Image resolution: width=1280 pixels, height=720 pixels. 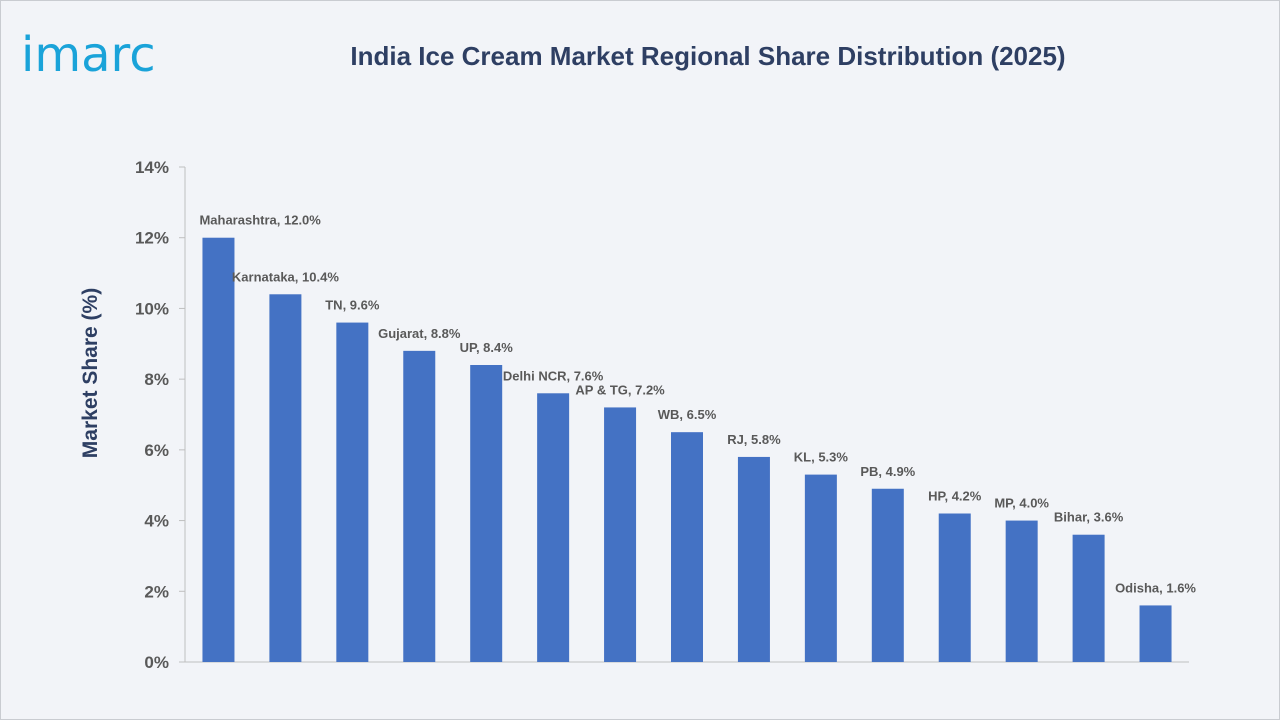 I want to click on y-tick-label: 2%, so click(x=156, y=591).